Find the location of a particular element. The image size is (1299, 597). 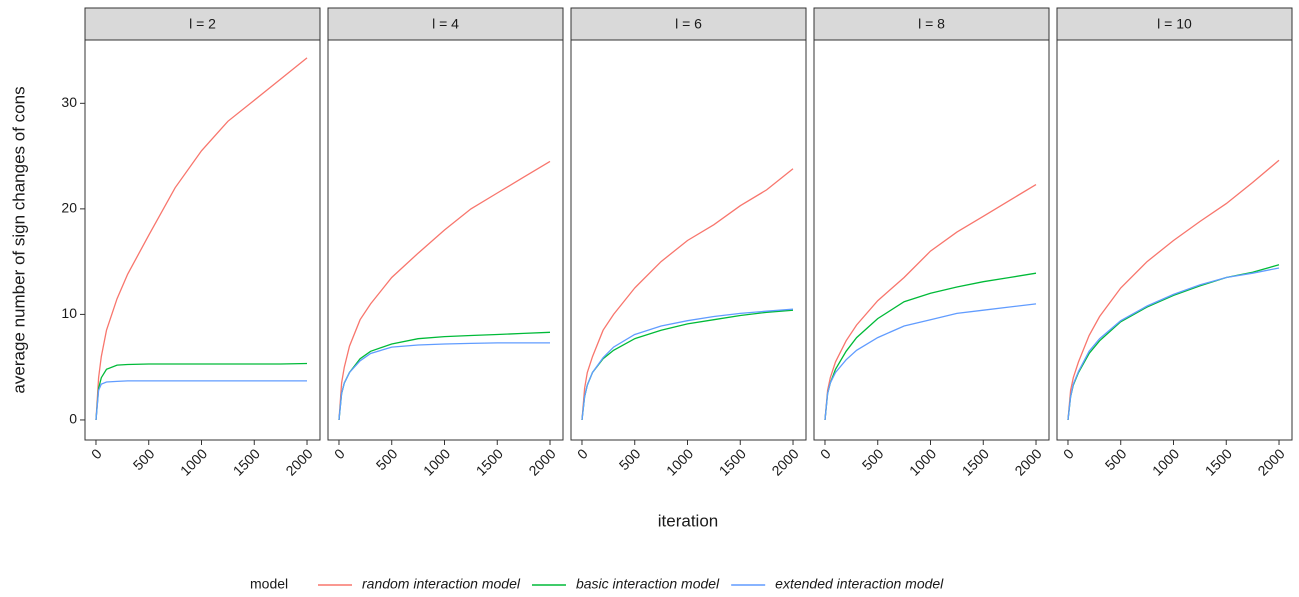

y-tick-label: 10 is located at coordinates (69, 313).